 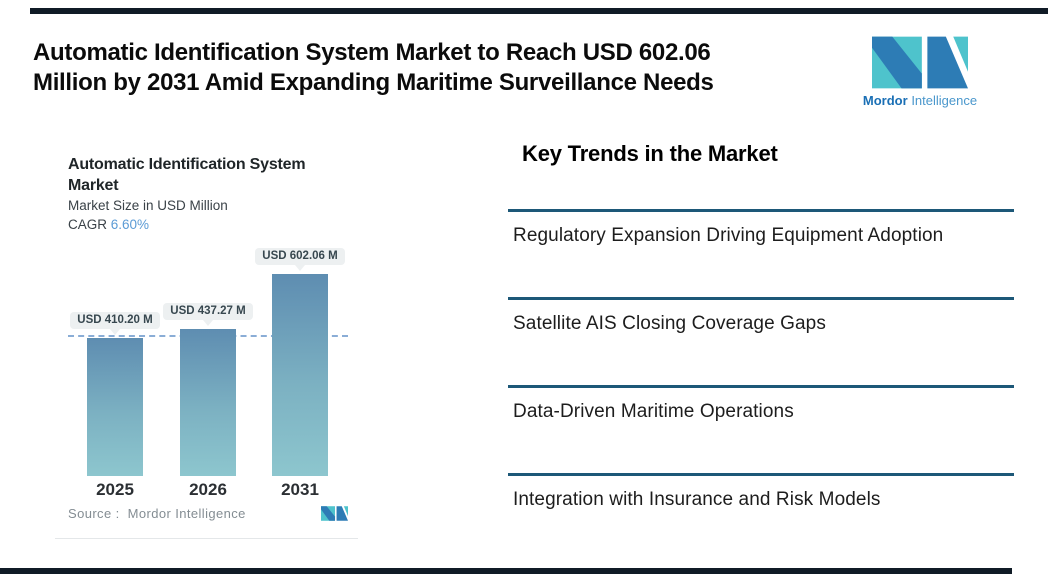 What do you see at coordinates (334, 513) in the screenshot?
I see `mordor-intelligence-logo-icon-small` at bounding box center [334, 513].